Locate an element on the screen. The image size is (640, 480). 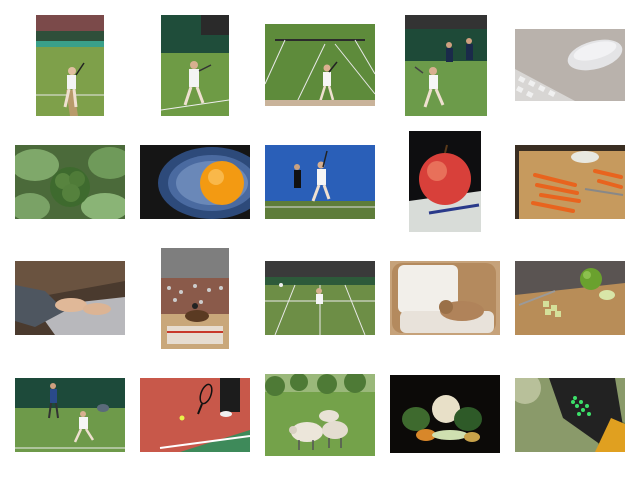
thumbnail-tennis-serve-green-court is located at coordinates (320, 65).